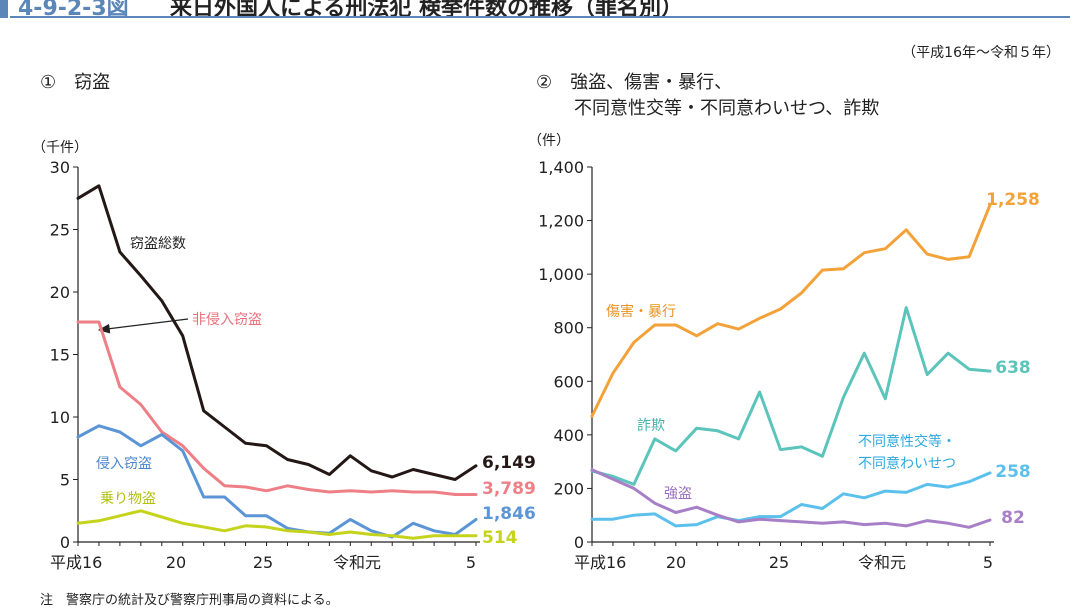  Describe the element at coordinates (65, 542) in the screenshot. I see `y-tick-label-1: 0` at that location.